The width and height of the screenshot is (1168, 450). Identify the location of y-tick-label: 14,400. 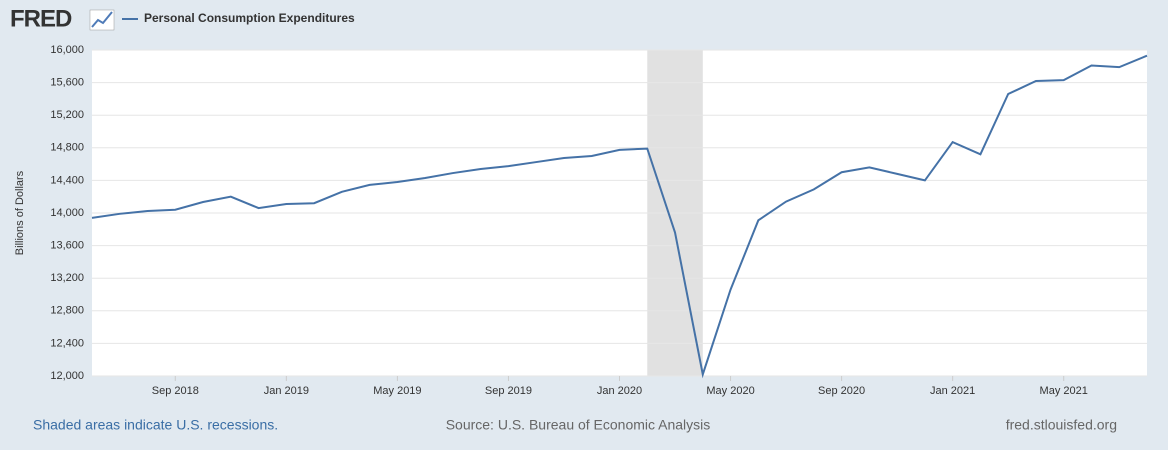
(67, 180).